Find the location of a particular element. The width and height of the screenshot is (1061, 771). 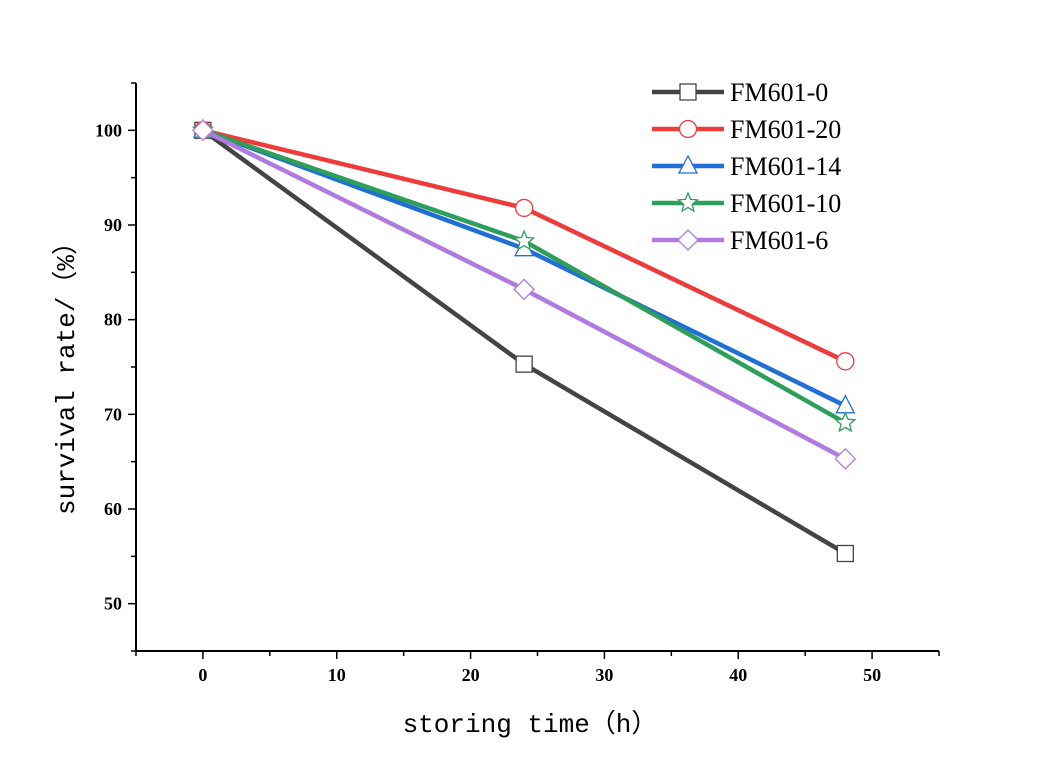

legend-label: FM601-10 is located at coordinates (785, 203).